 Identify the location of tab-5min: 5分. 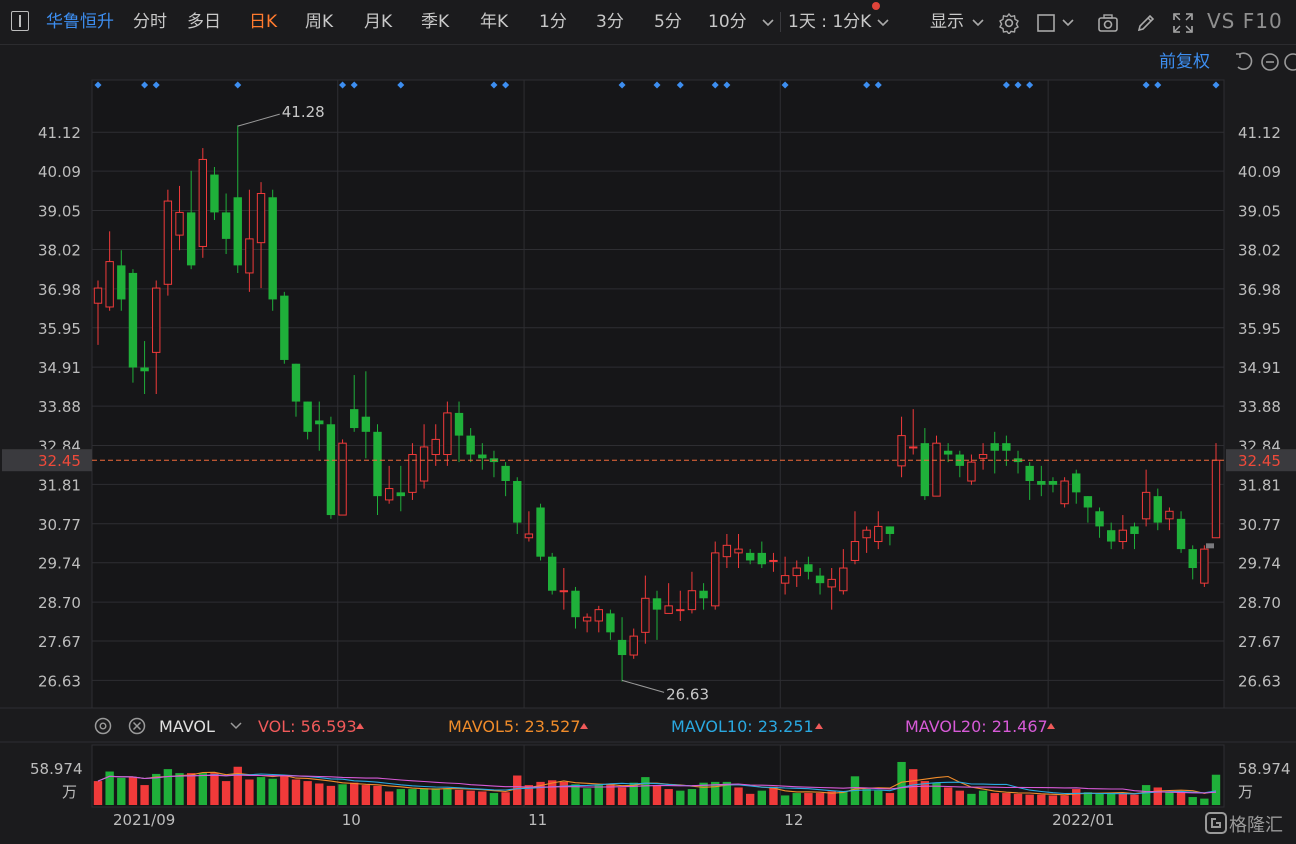
(668, 22).